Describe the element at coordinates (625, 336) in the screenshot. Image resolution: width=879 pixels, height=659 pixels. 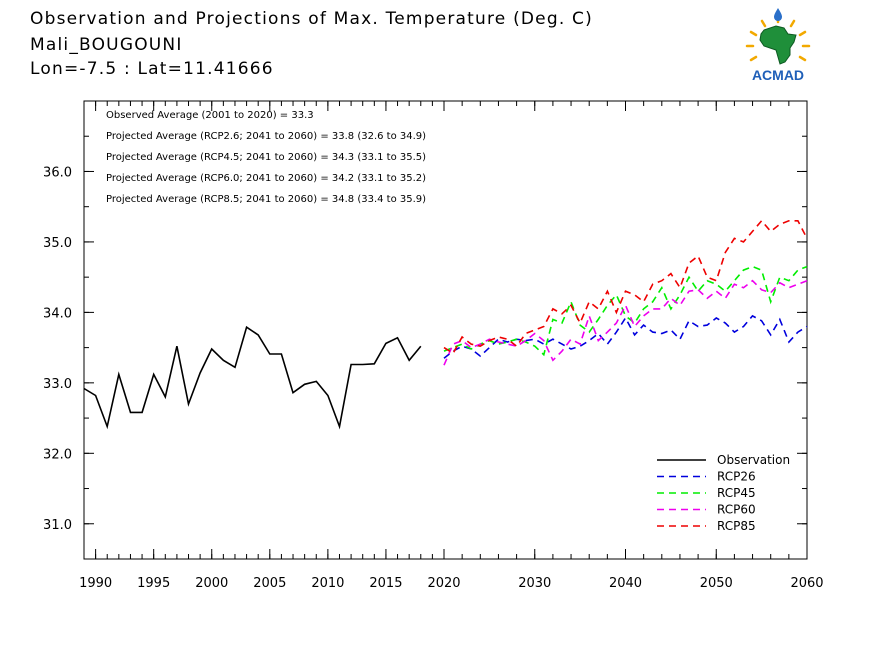
I see `series-line-rcp26` at that location.